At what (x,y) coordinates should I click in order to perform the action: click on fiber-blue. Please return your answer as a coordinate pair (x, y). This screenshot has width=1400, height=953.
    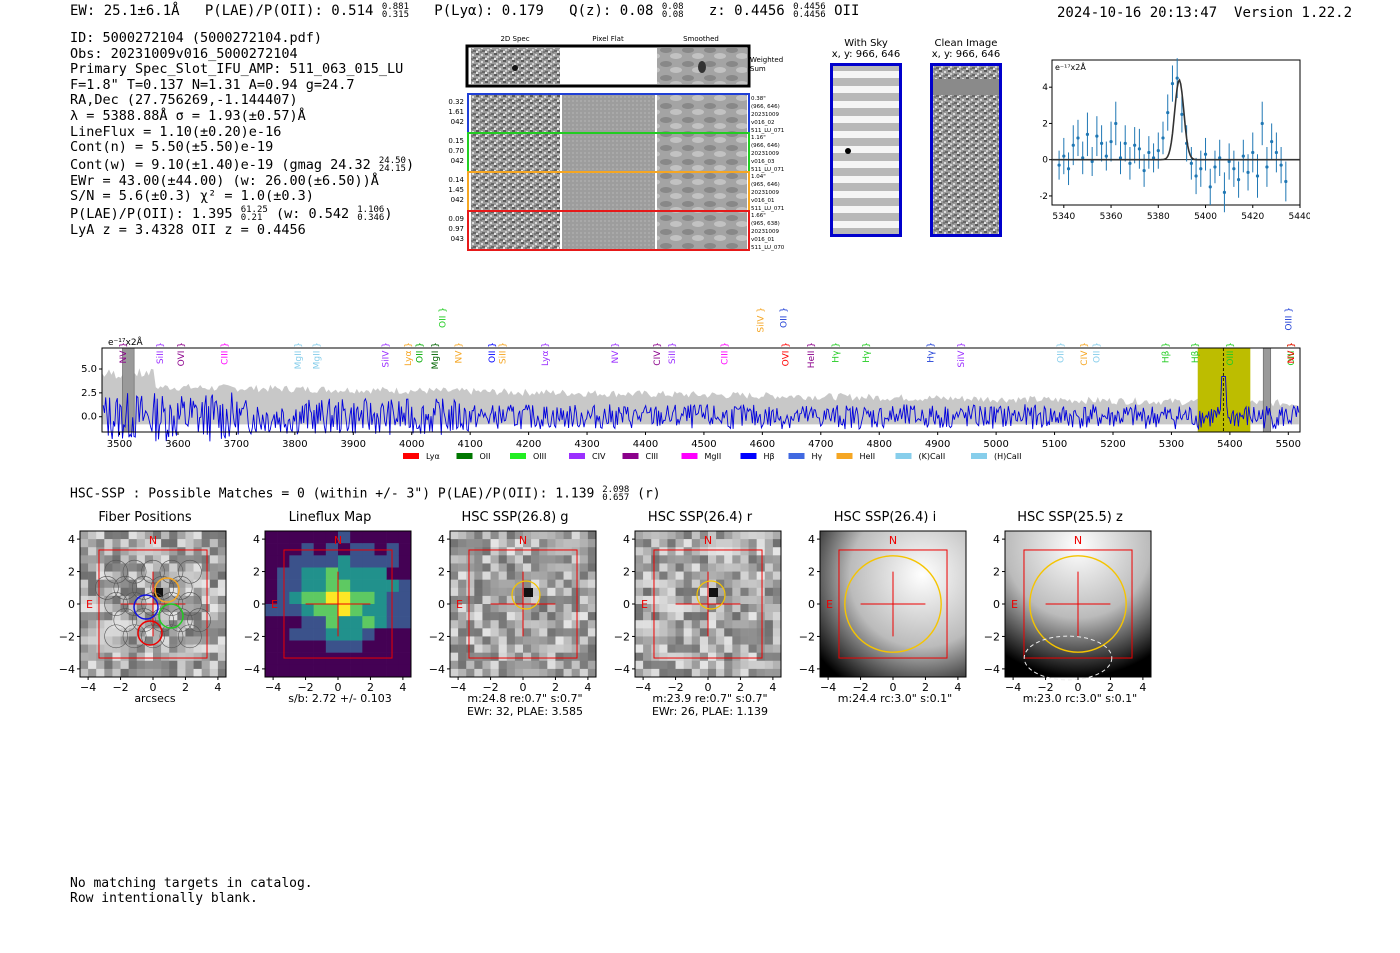
    Looking at the image, I should click on (146, 607).